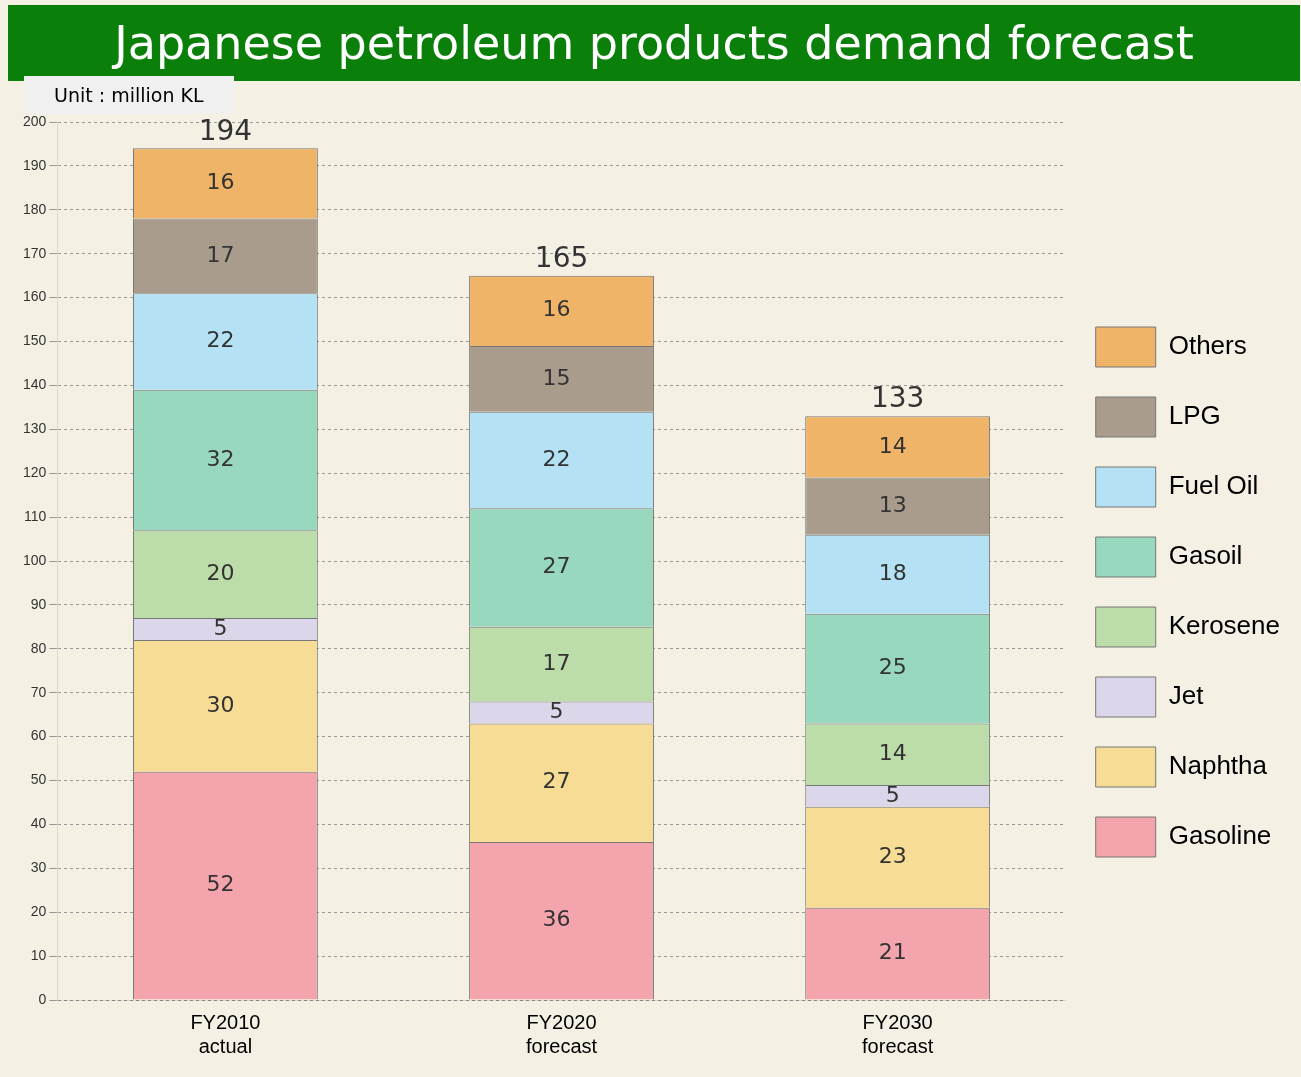 Image resolution: width=1301 pixels, height=1077 pixels. I want to click on data-label: 13, so click(892, 504).